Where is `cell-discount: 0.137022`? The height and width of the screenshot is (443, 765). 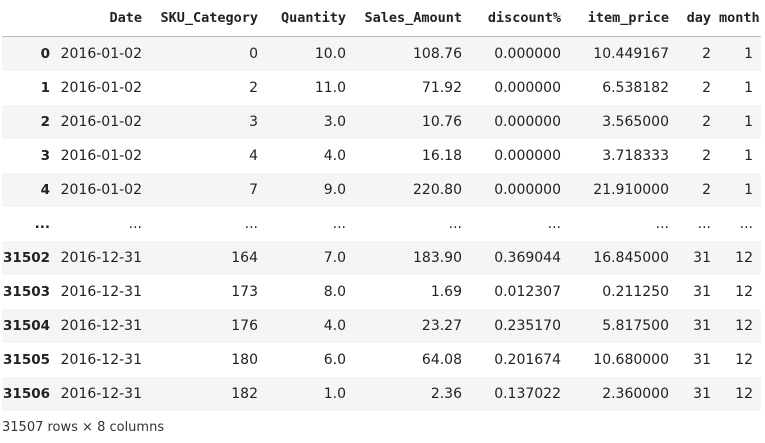
cell-discount: 0.137022 is located at coordinates (527, 394).